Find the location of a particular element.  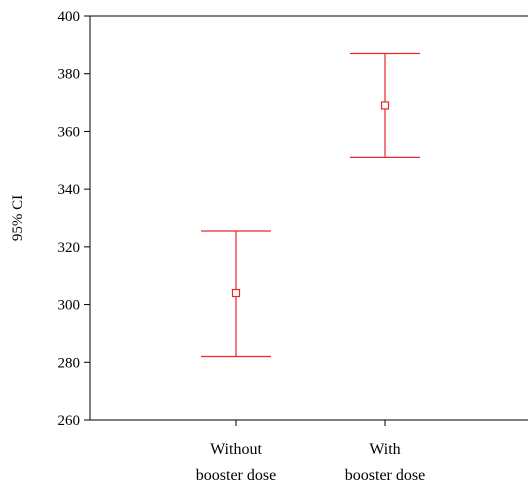

y-tick-label-380: 380 is located at coordinates (69, 75).